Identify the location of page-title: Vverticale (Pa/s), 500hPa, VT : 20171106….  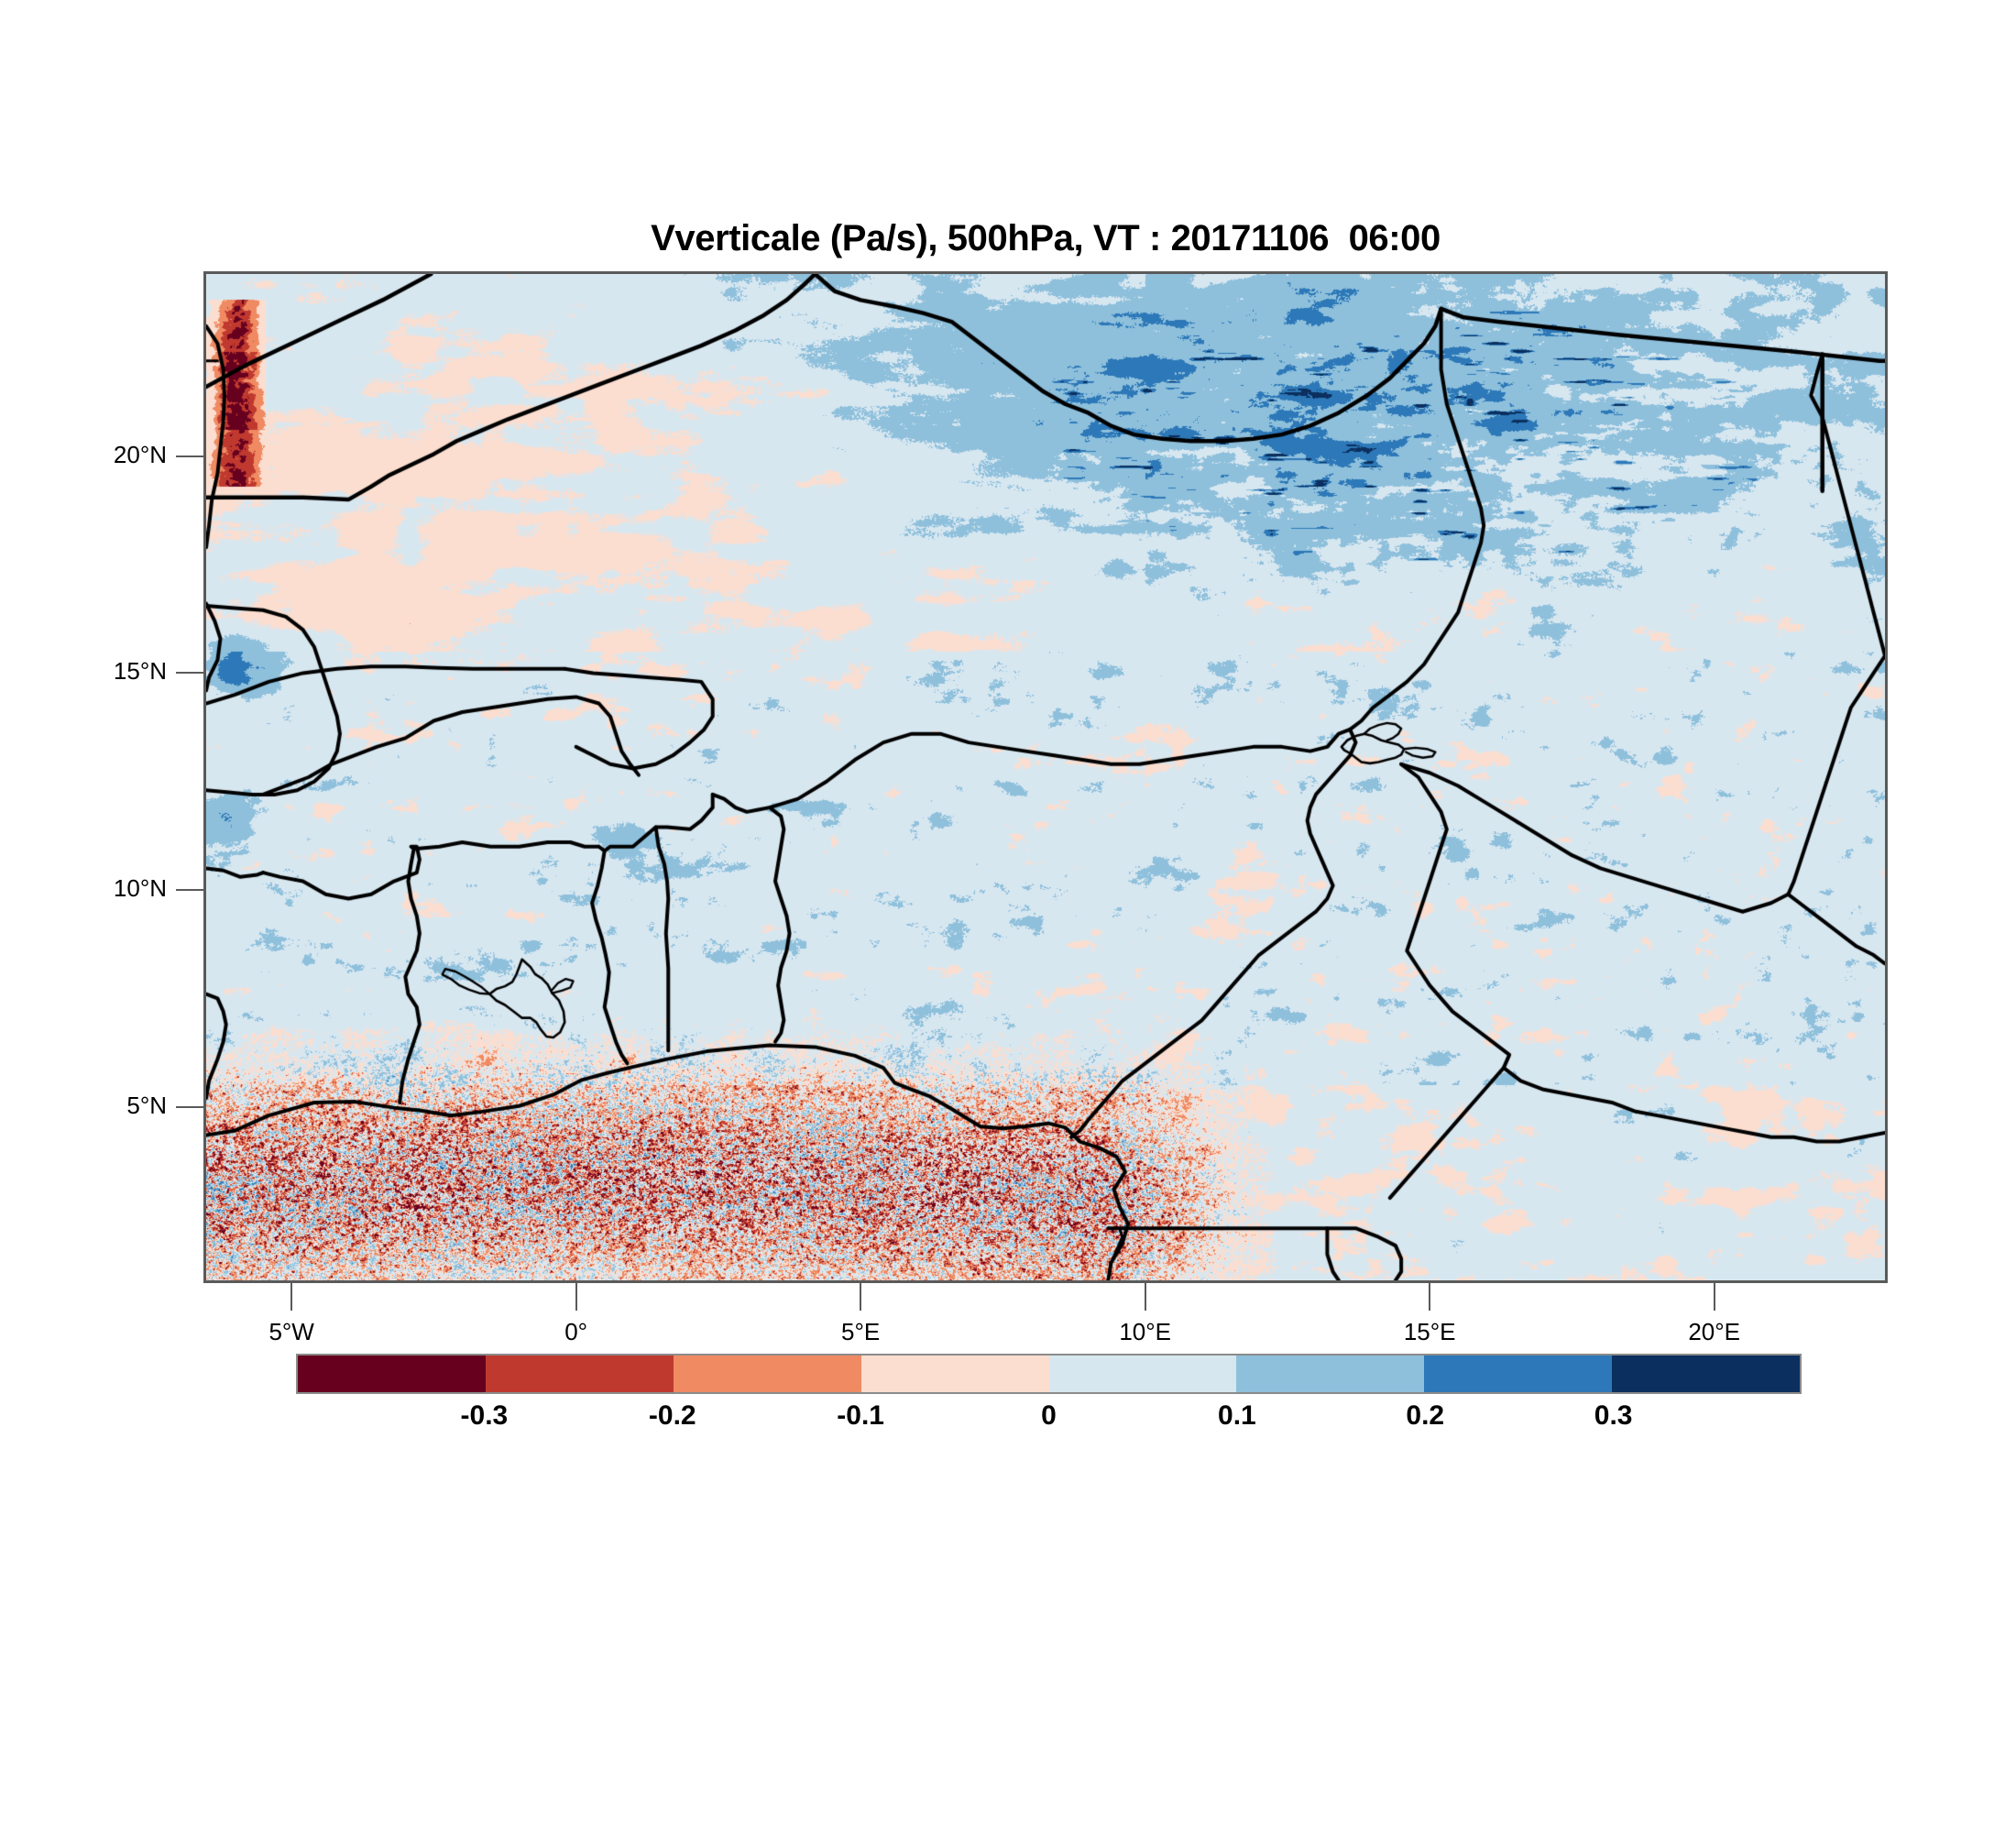
(1046, 238).